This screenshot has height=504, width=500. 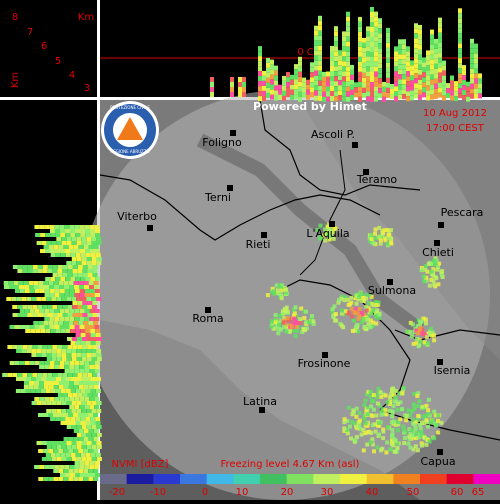 What do you see at coordinates (150, 228) in the screenshot?
I see `city-dot` at bounding box center [150, 228].